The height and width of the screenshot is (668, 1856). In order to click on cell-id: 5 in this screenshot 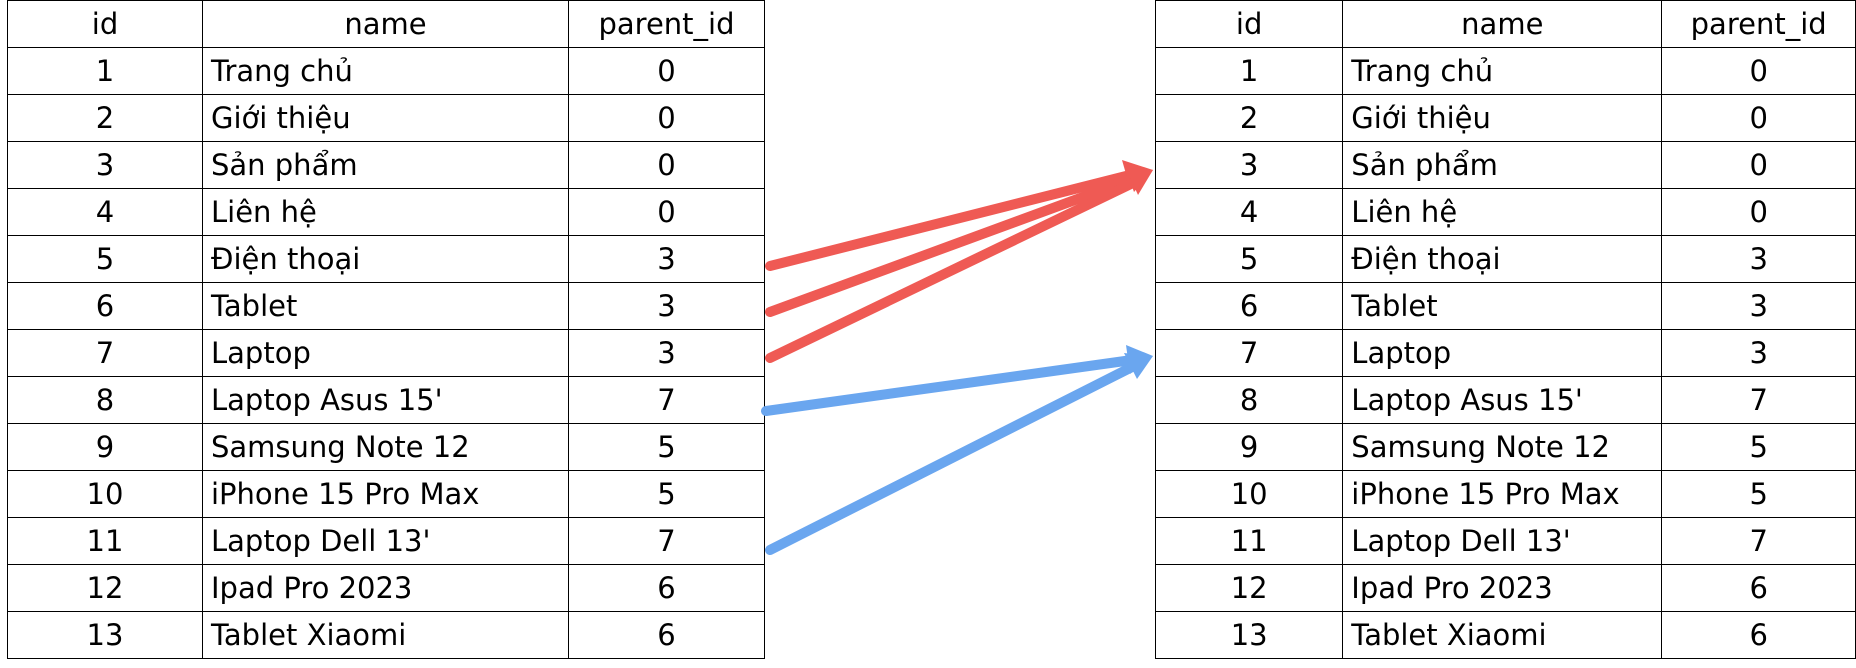, I will do `click(1249, 259)`.